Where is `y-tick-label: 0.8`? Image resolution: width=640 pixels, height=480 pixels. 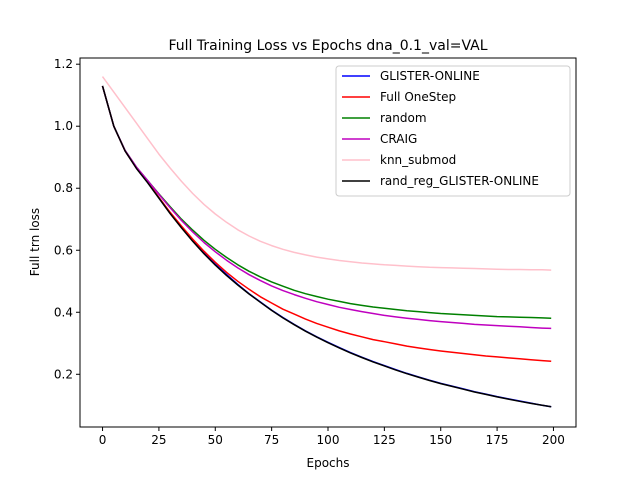 y-tick-label: 0.8 is located at coordinates (63, 188).